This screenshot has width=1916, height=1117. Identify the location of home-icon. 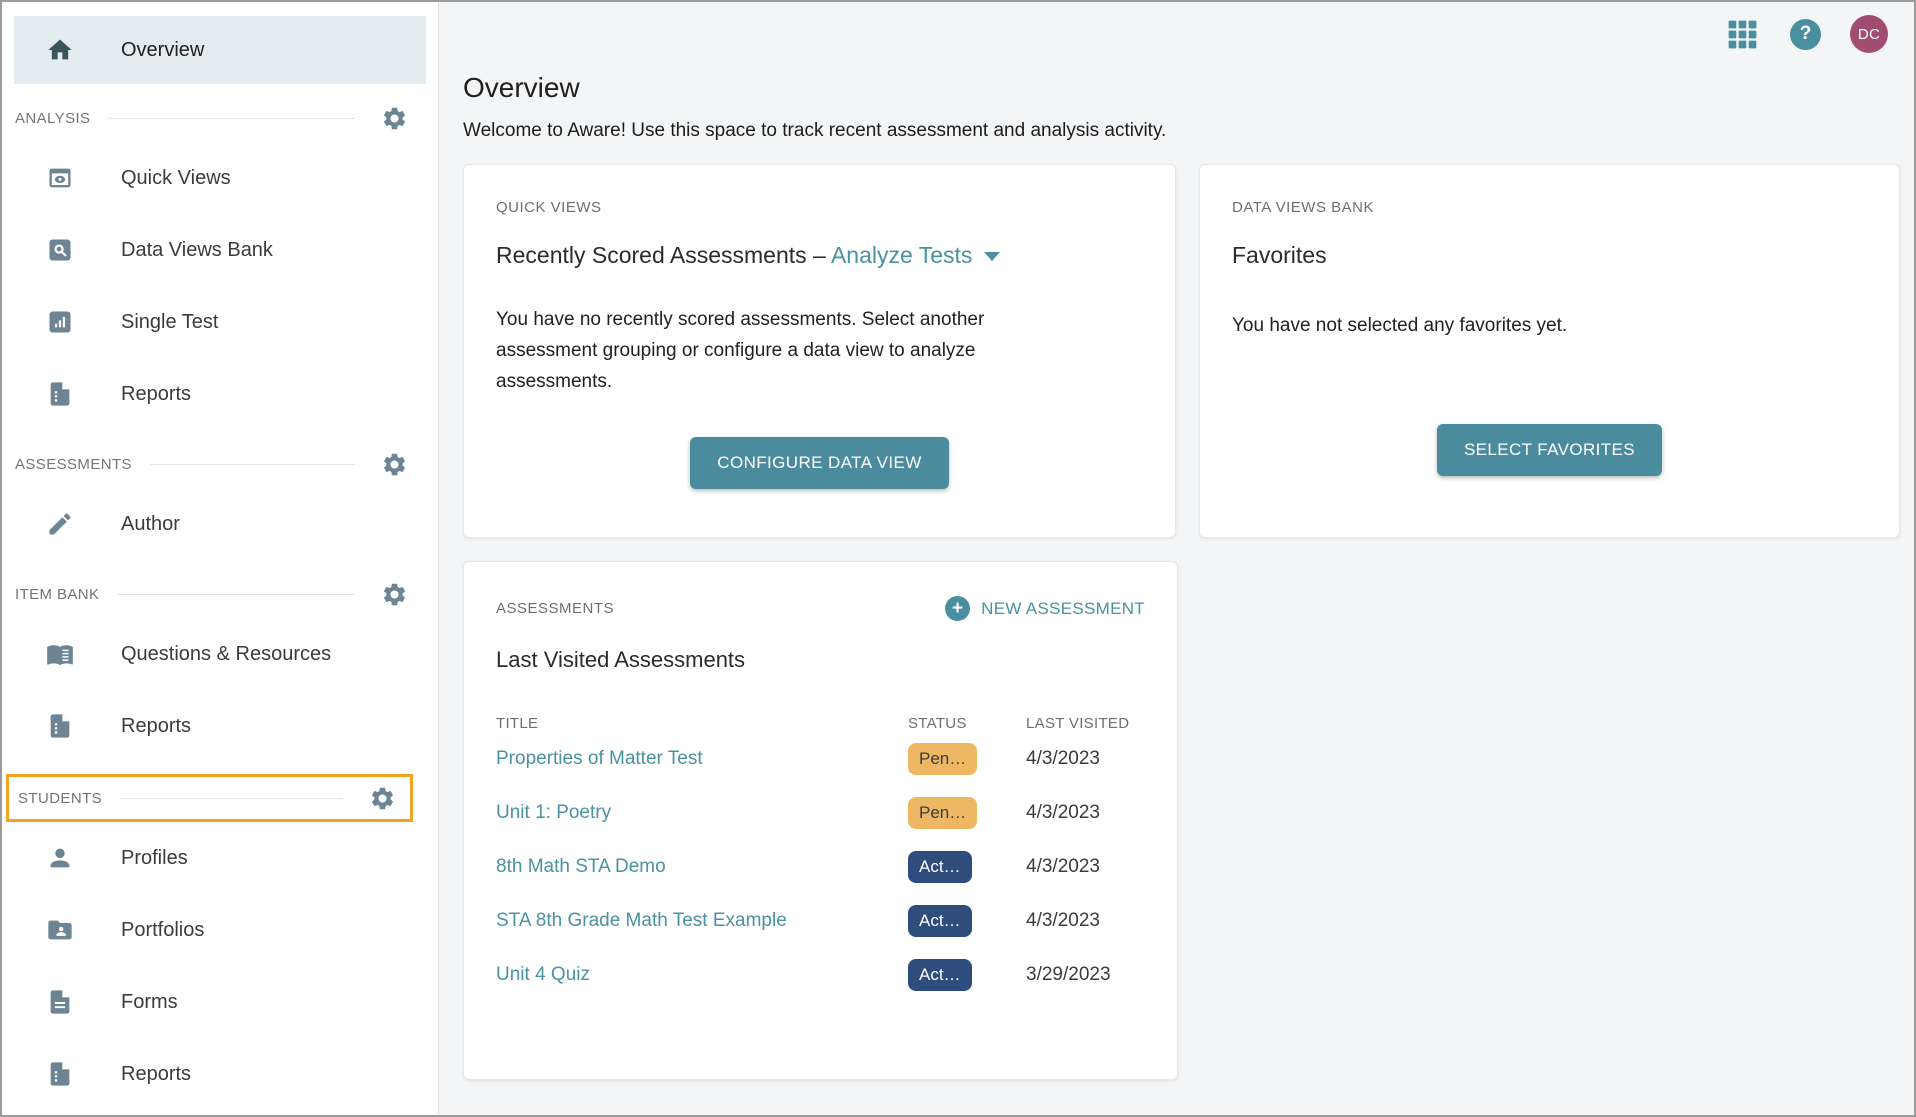
(60, 49).